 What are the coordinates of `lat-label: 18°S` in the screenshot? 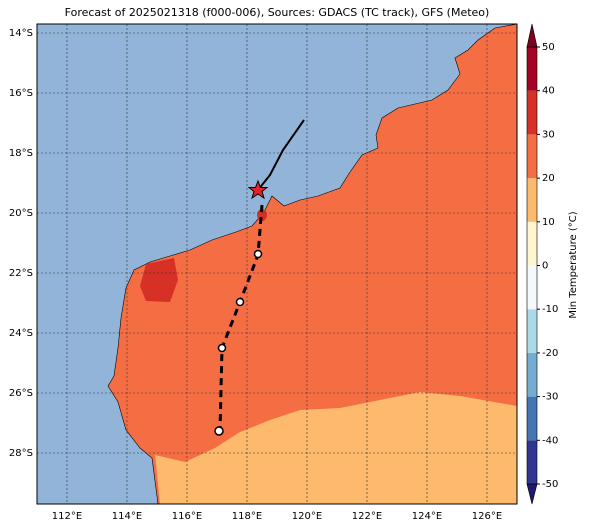 It's located at (21, 153).